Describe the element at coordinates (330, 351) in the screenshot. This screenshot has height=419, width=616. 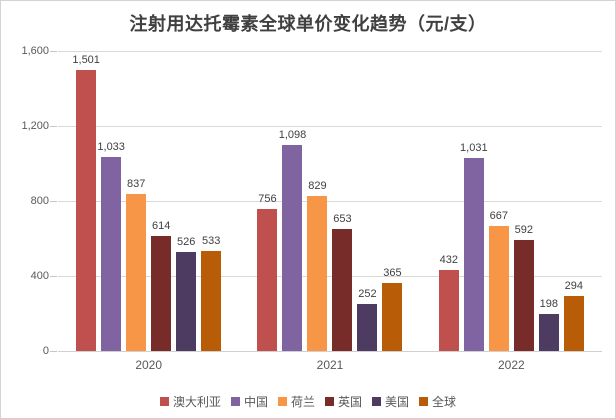
I see `x-axis-line` at that location.